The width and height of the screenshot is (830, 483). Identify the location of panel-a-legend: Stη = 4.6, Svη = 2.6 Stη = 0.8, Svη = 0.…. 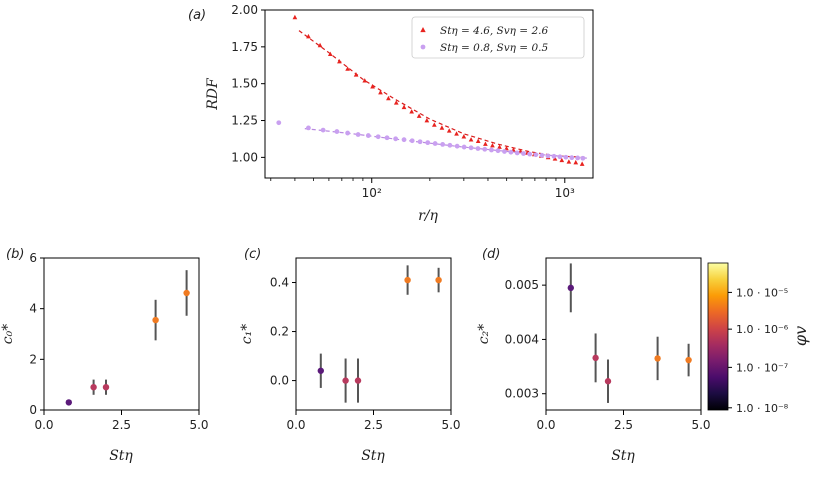
(498, 37).